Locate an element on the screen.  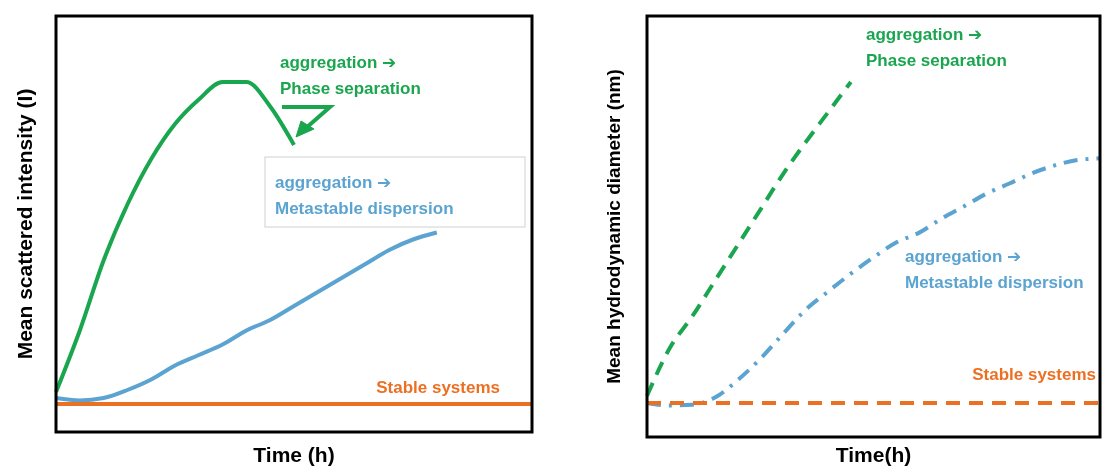
x-axis-title: Time(h) is located at coordinates (873, 454).